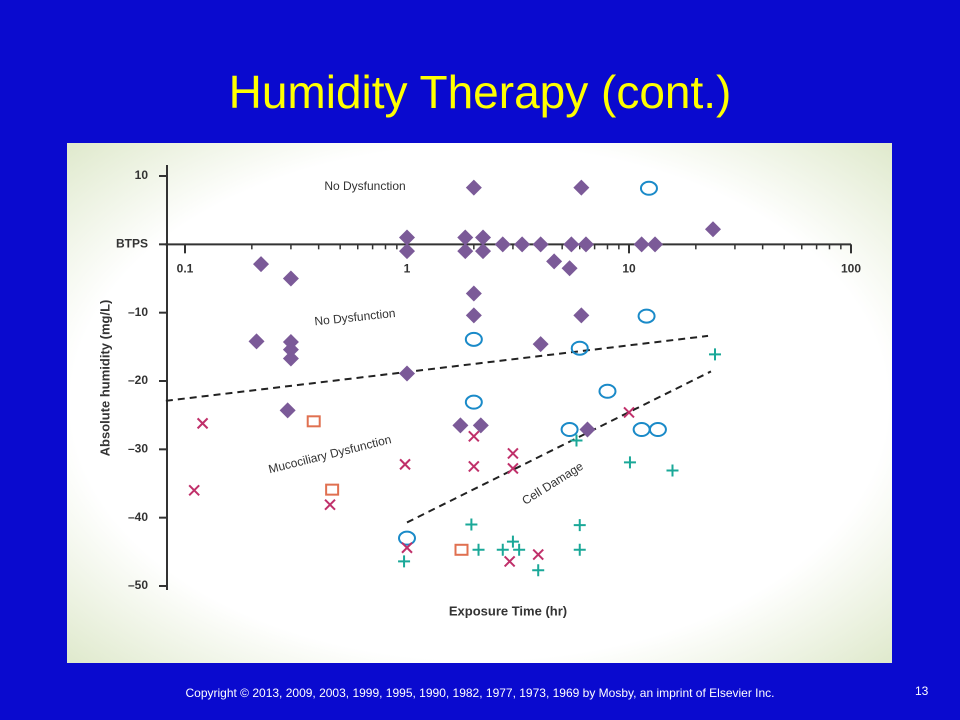 The image size is (960, 720). Describe the element at coordinates (138, 449) in the screenshot. I see `y-tick-label: –30` at that location.